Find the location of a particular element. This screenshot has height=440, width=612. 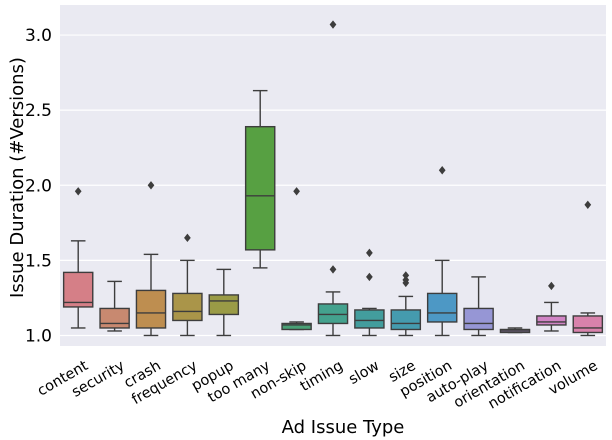

y-axis-title: Issue Duration (#Versions) is located at coordinates (17, 177).